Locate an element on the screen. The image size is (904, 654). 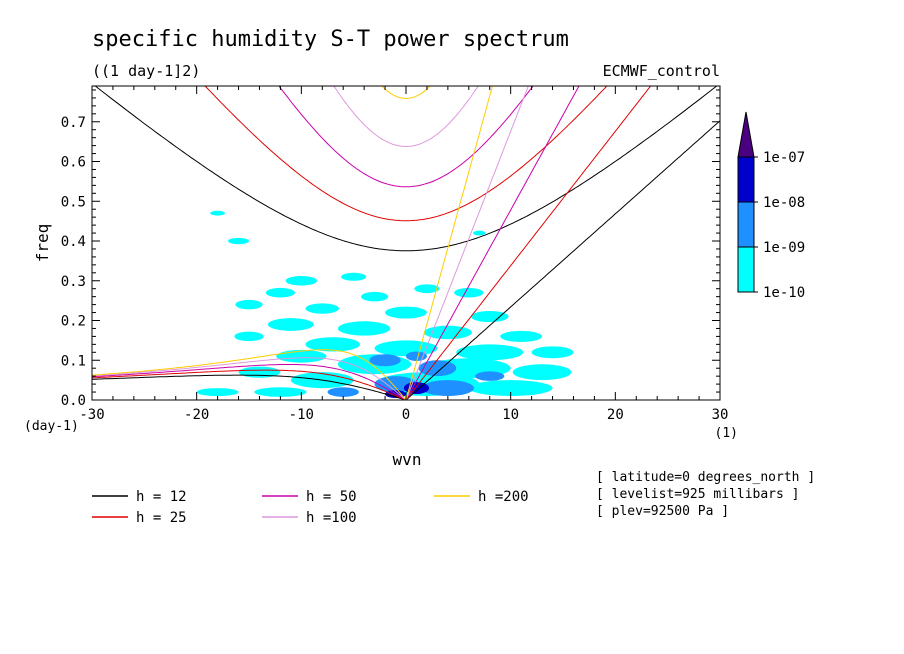
y-tick-label: 0.2 is located at coordinates (73, 322).